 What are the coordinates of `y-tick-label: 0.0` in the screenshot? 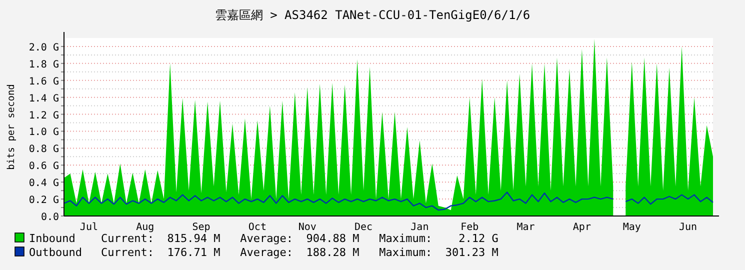 It's located at (49, 217).